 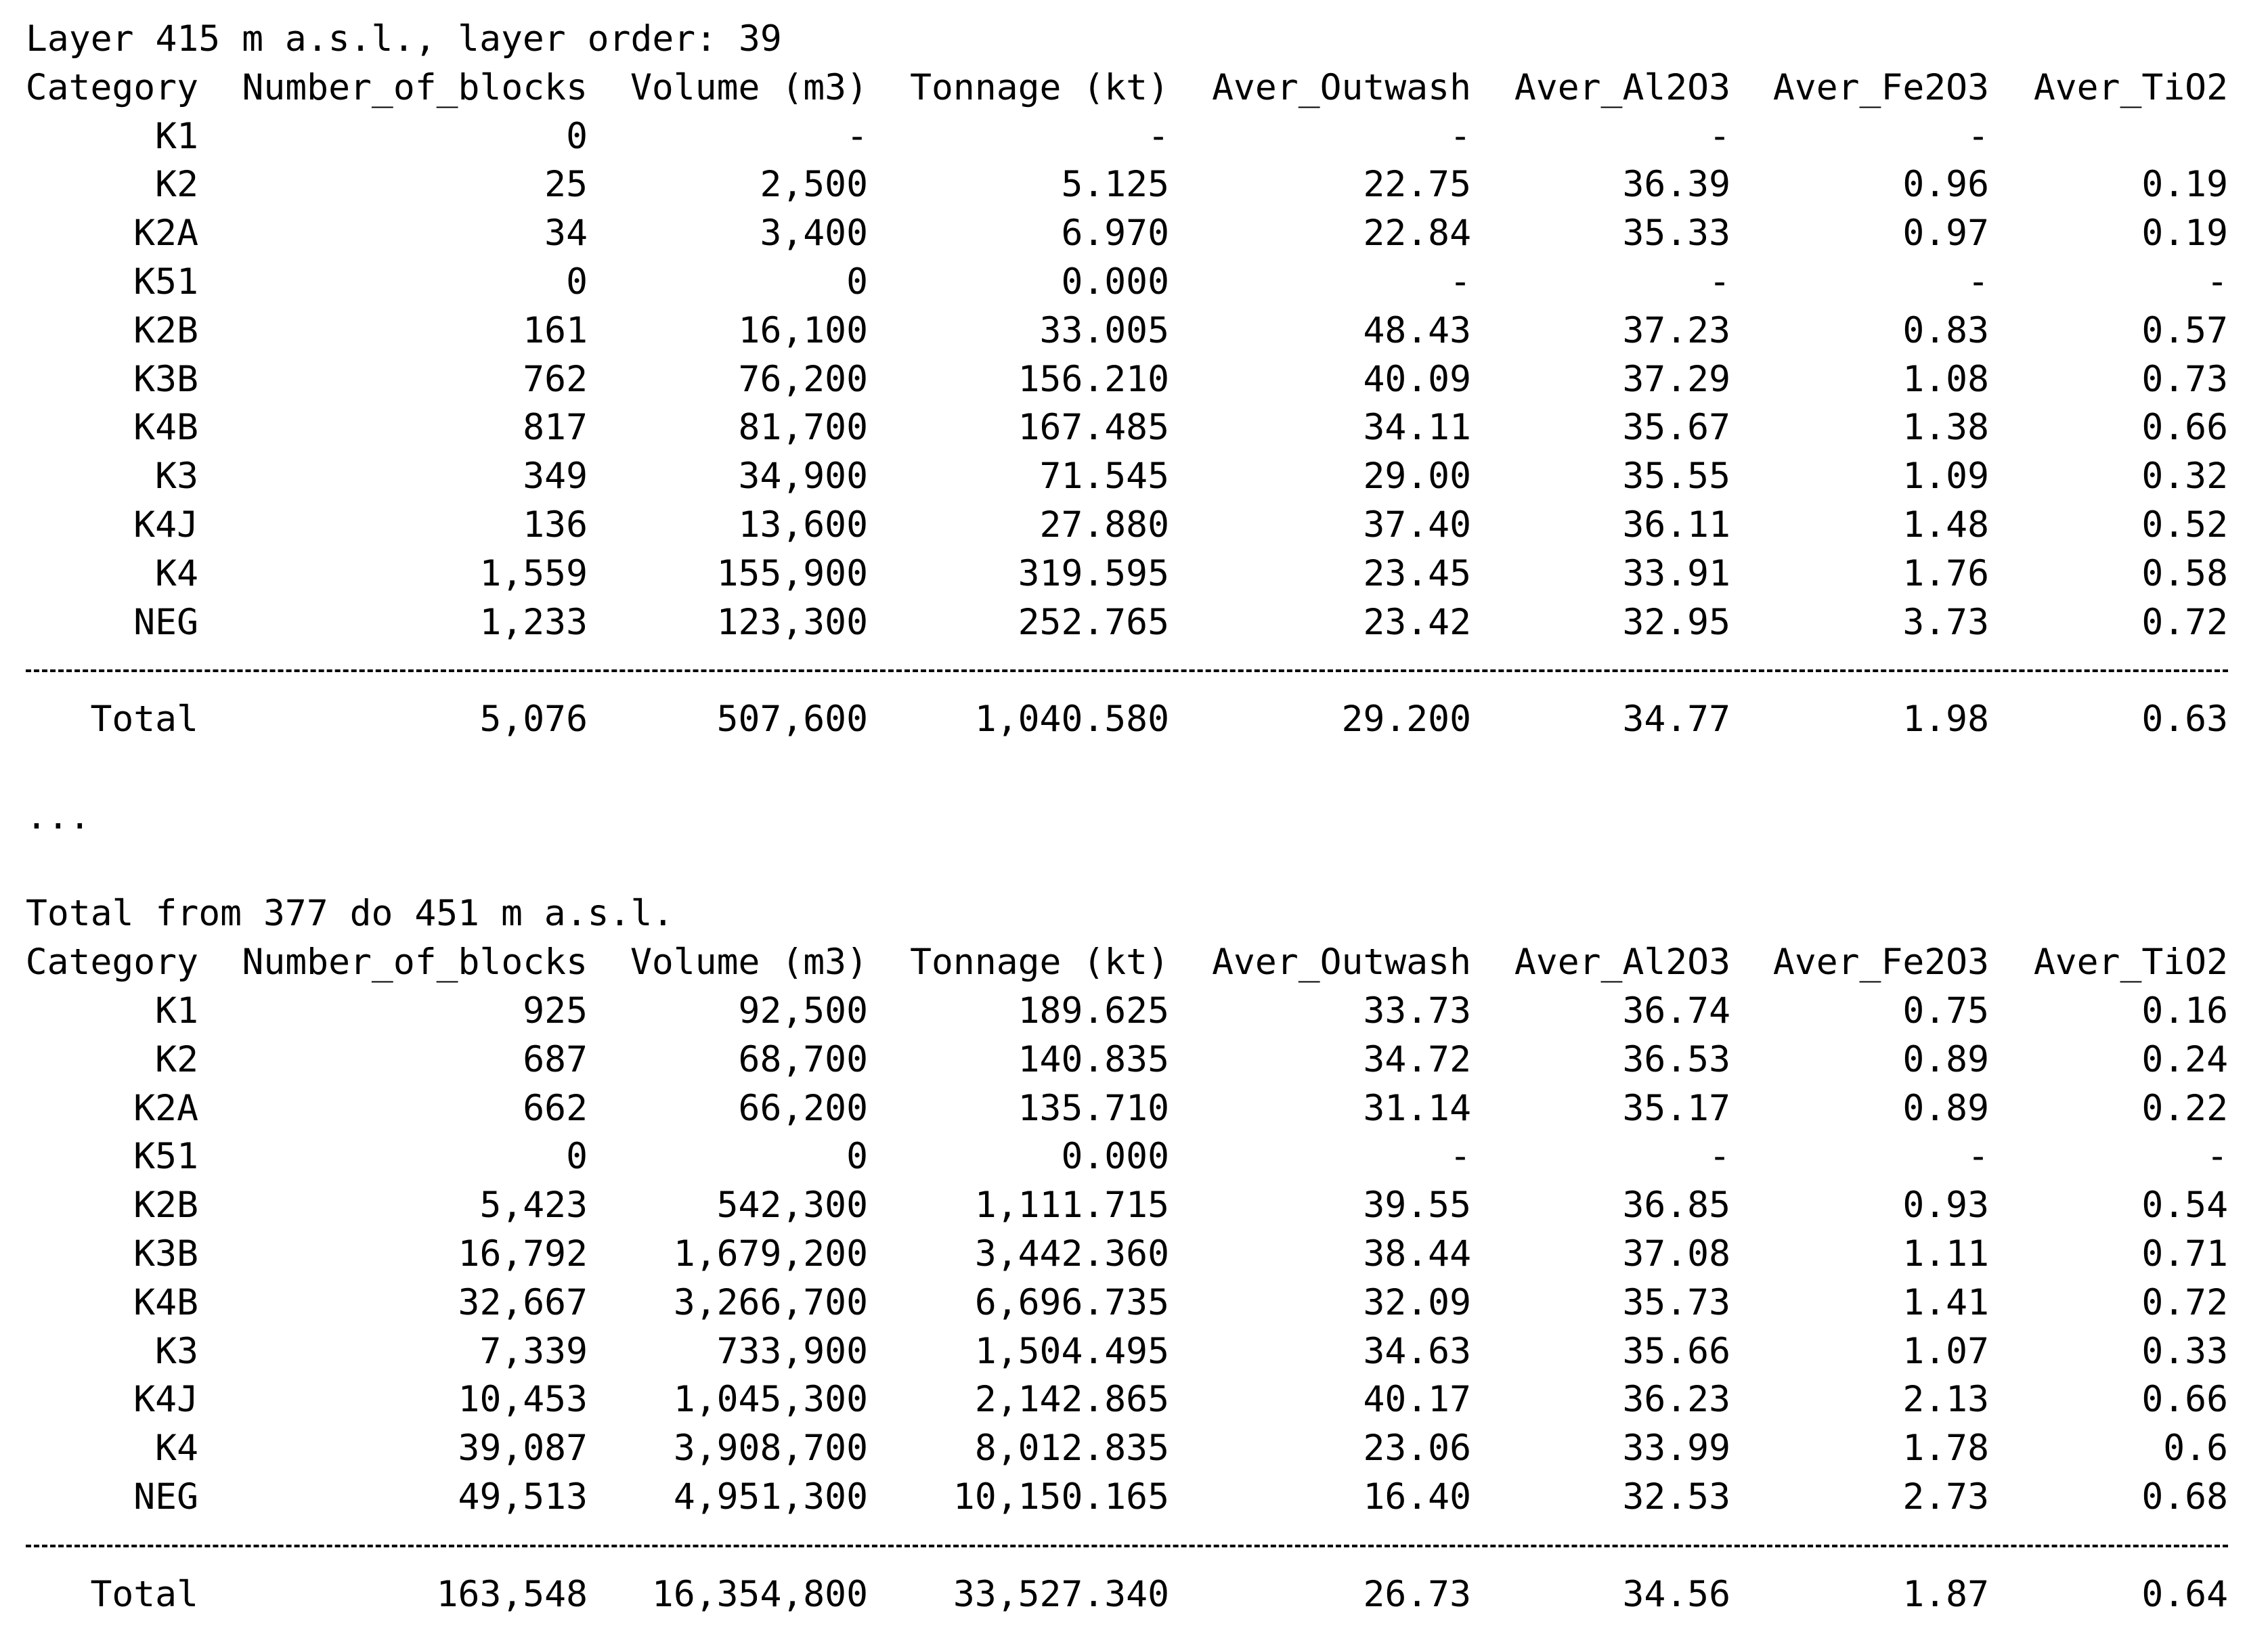 I want to click on table-cell: 1.11, so click(x=1946, y=1254).